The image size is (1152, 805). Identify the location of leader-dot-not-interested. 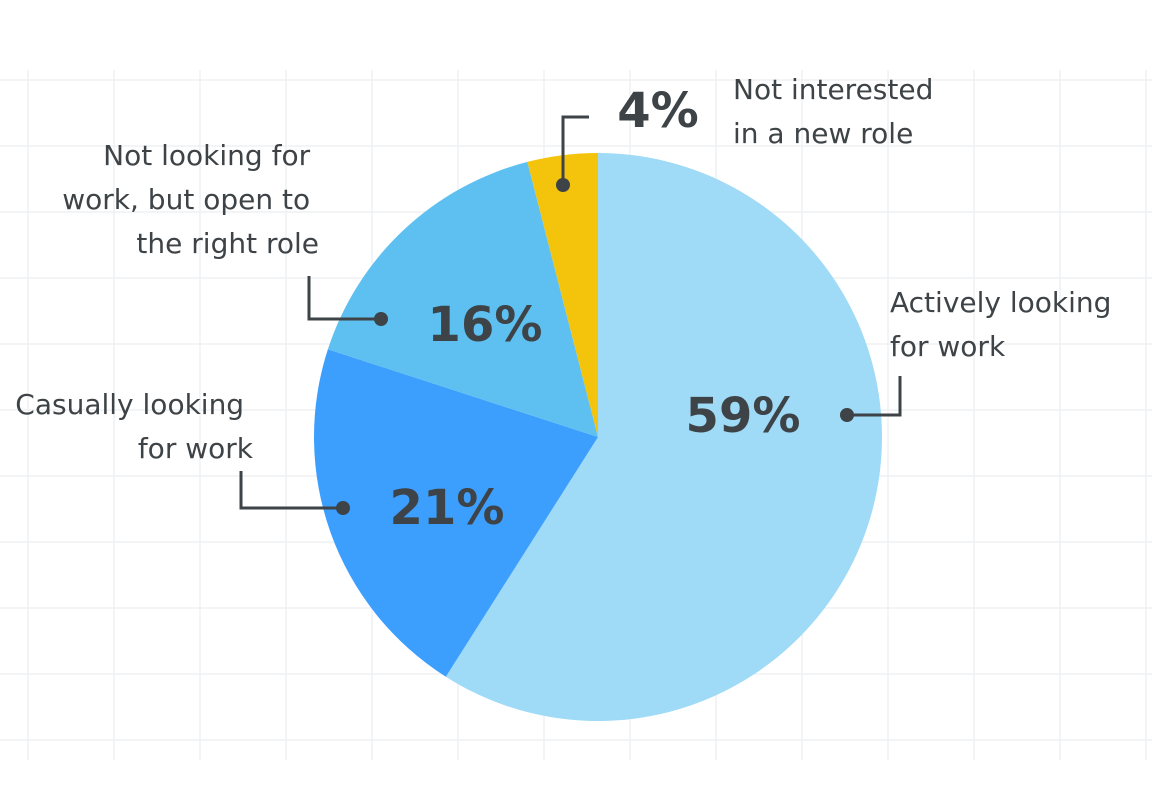
(563, 185).